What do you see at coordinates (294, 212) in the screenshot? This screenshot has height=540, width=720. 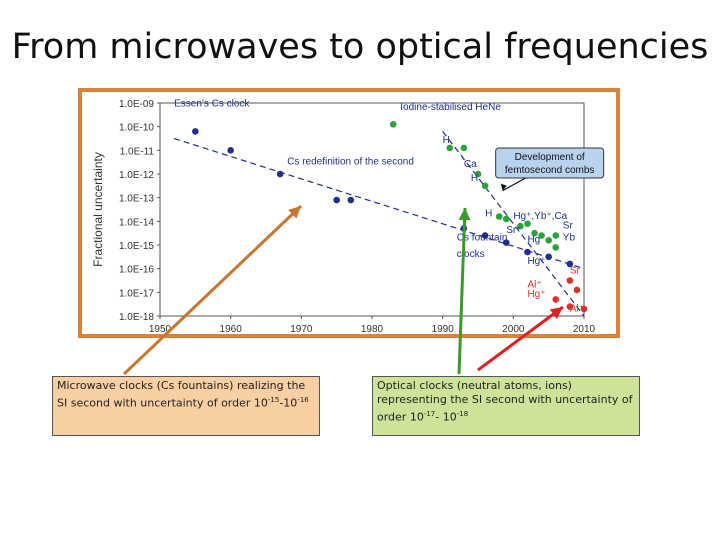 I see `microwave-arrow-head` at bounding box center [294, 212].